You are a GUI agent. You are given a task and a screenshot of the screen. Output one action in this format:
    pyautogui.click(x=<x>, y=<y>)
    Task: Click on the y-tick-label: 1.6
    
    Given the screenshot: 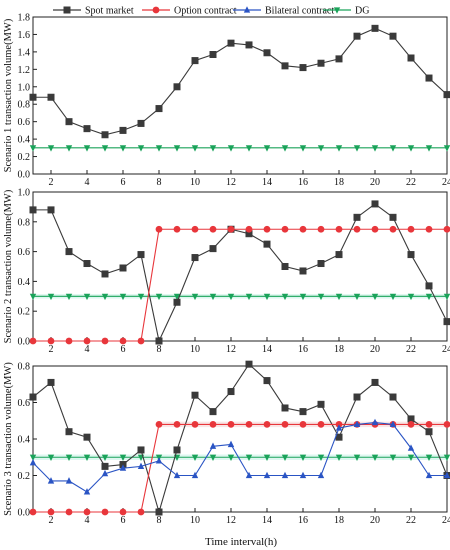 What is the action you would take?
    pyautogui.click(x=24, y=35)
    